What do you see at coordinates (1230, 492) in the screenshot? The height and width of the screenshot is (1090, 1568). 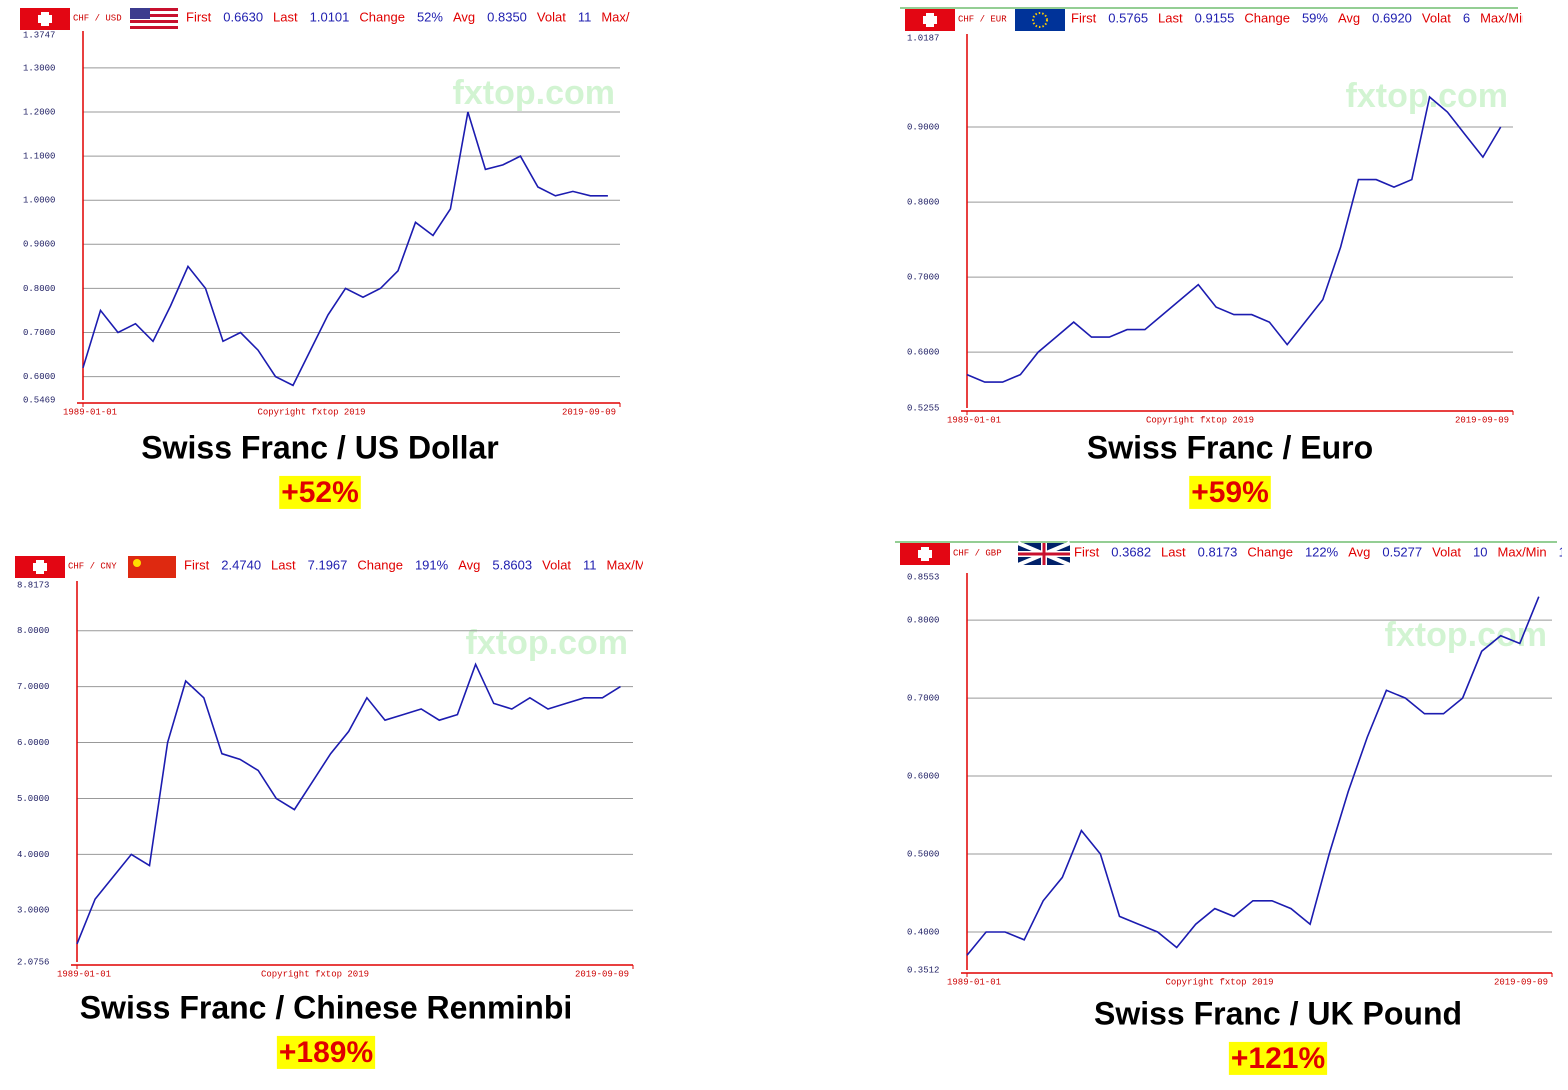 I see `change-label: +59%` at bounding box center [1230, 492].